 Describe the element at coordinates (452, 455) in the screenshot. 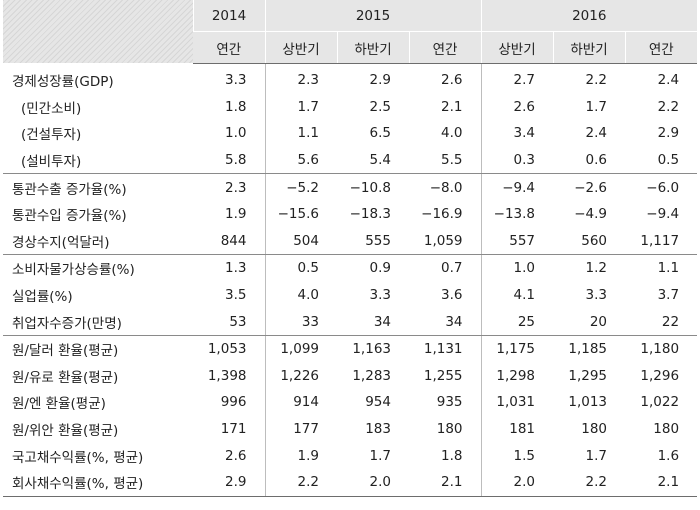

I see `value-cell: 1.8` at that location.